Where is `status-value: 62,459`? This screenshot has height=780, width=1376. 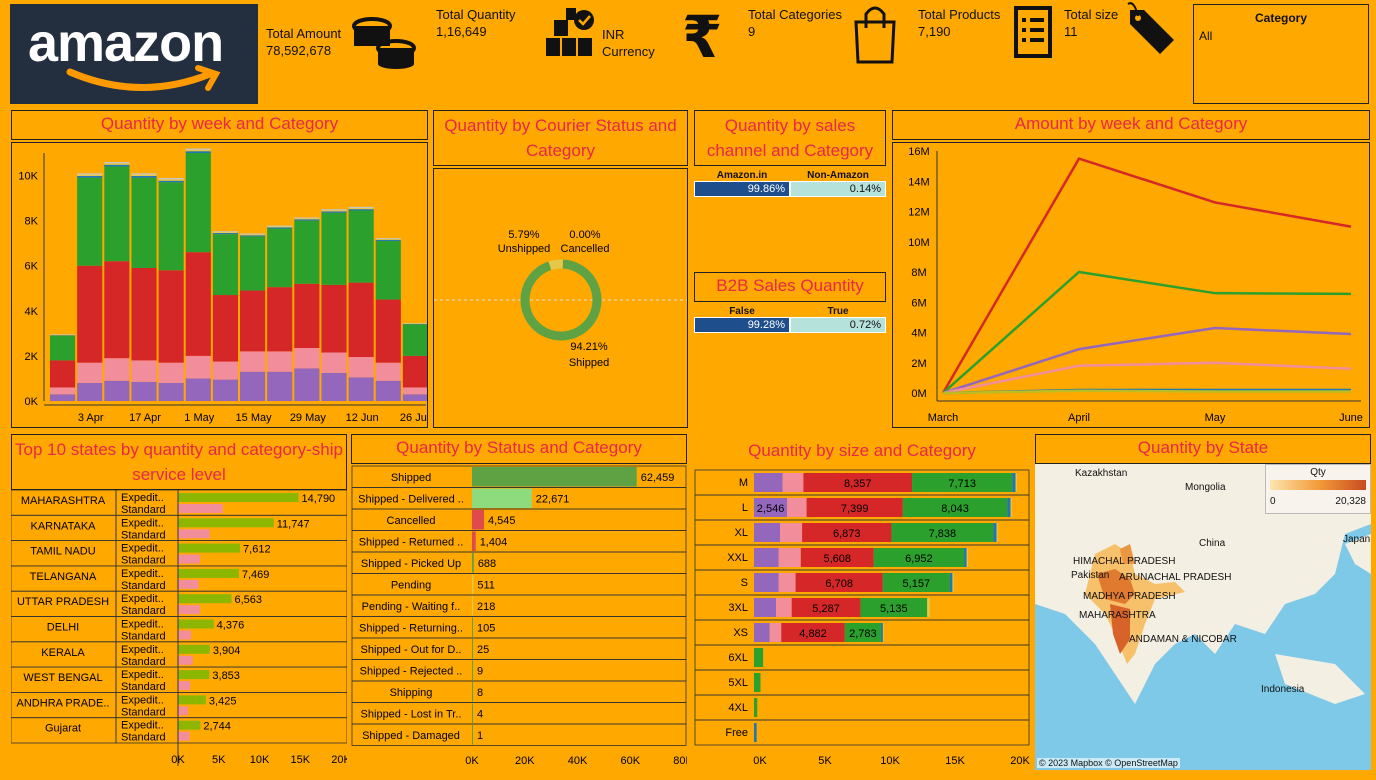 status-value: 62,459 is located at coordinates (658, 478).